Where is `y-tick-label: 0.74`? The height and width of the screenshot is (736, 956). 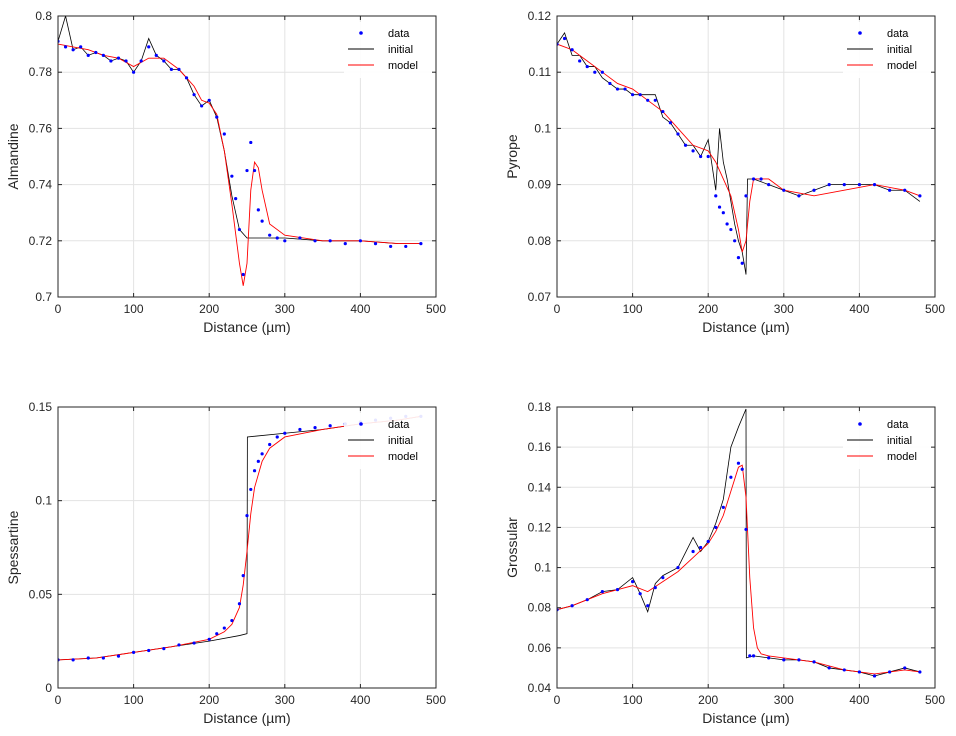
y-tick-label: 0.74 is located at coordinates (41, 185).